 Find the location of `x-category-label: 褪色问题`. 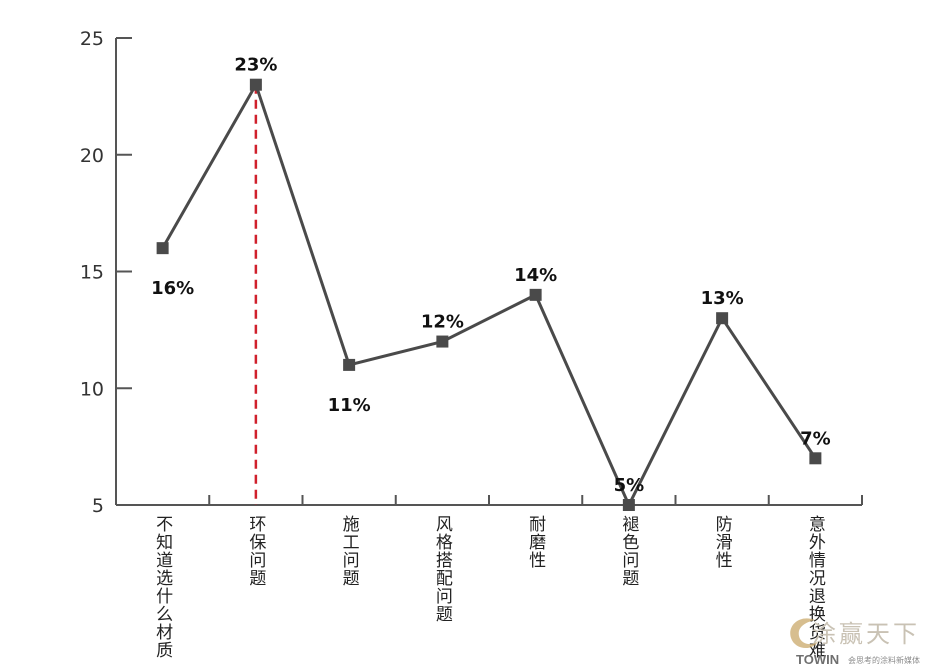

x-category-label: 褪色问题 is located at coordinates (630, 552).